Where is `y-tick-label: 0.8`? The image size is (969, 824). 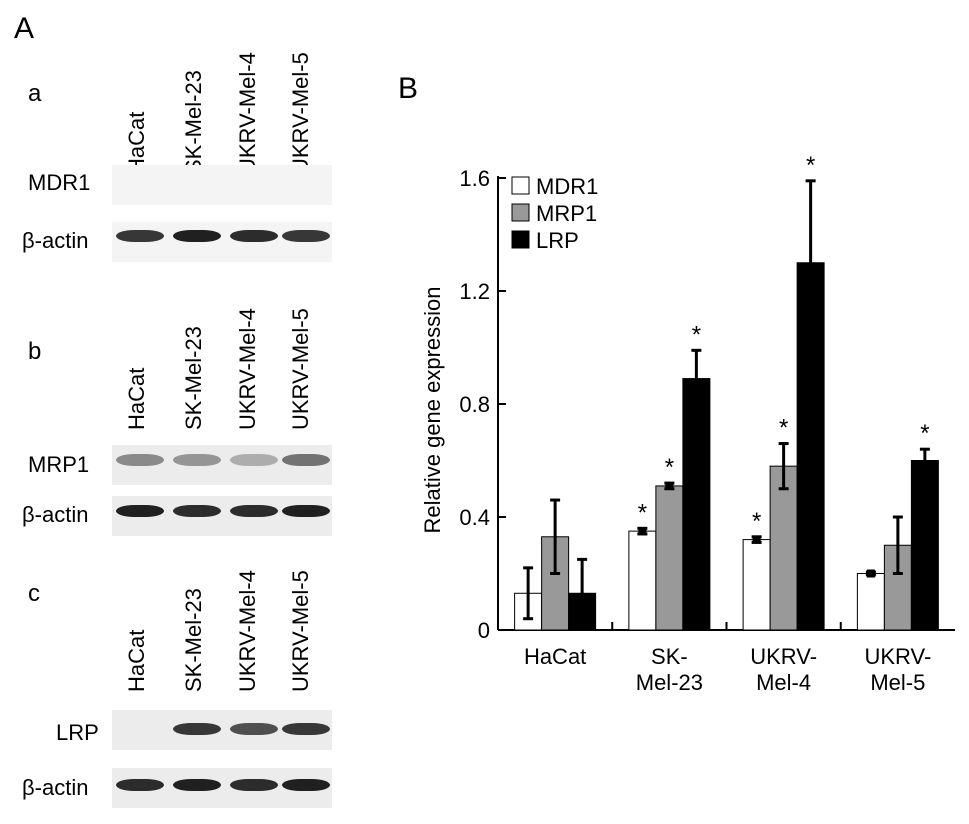
y-tick-label: 0.8 is located at coordinates (474, 404).